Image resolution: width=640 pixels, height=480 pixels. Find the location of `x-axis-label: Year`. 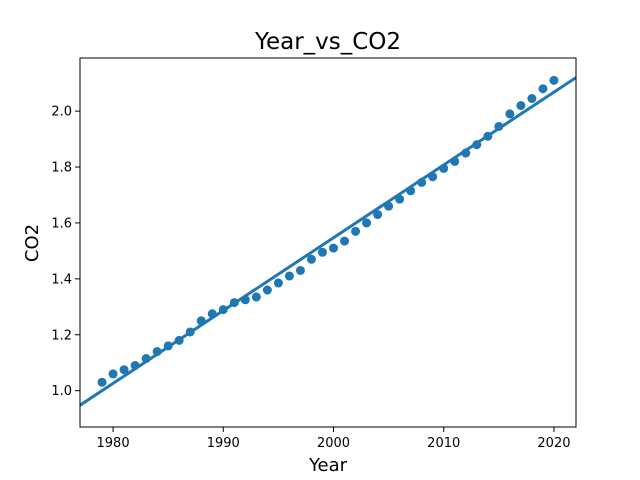

x-axis-label: Year is located at coordinates (328, 465).